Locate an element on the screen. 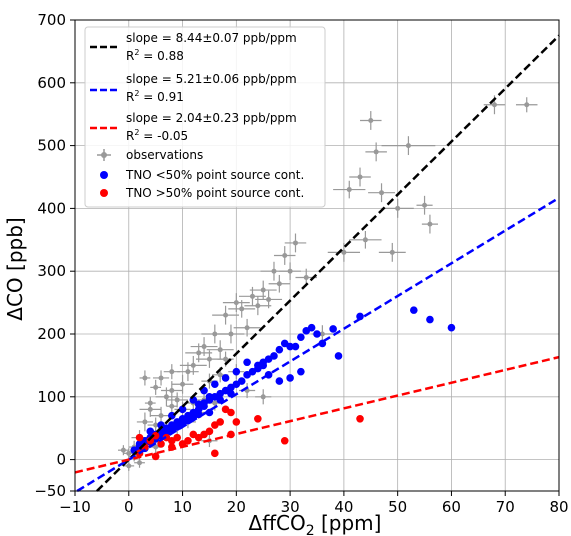 This screenshot has height=536, width=571. y-tick-label: 300 is located at coordinates (51, 271).